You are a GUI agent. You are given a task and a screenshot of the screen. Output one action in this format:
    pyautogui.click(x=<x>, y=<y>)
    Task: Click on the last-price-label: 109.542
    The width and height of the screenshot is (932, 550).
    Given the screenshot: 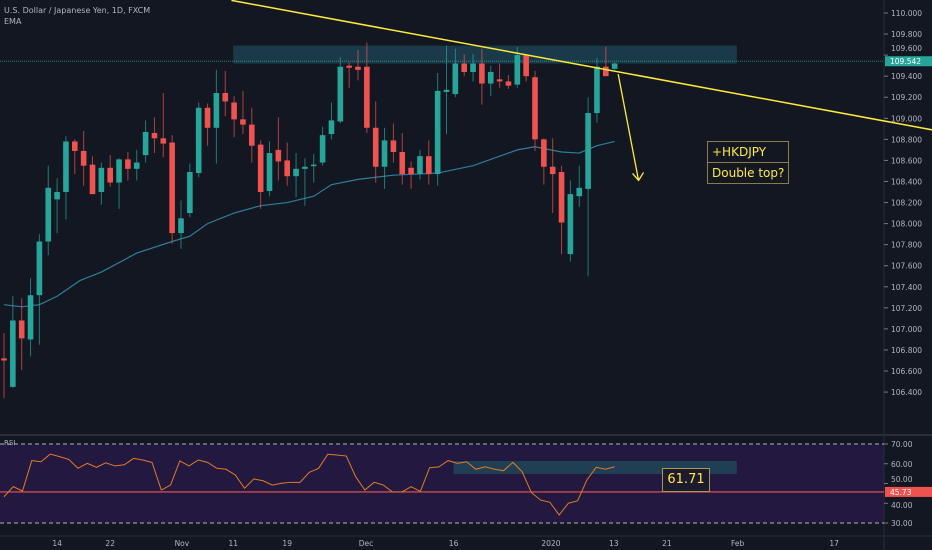 What is the action you would take?
    pyautogui.click(x=905, y=61)
    